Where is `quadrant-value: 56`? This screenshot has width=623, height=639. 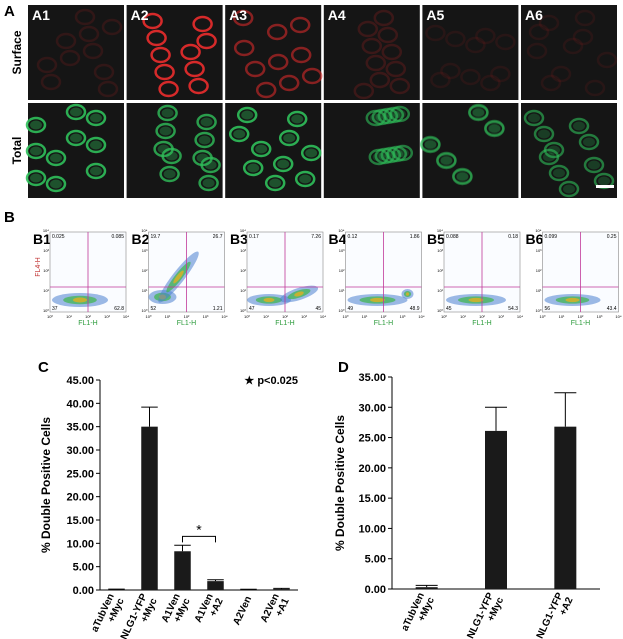
quadrant-value: 56 is located at coordinates (548, 309).